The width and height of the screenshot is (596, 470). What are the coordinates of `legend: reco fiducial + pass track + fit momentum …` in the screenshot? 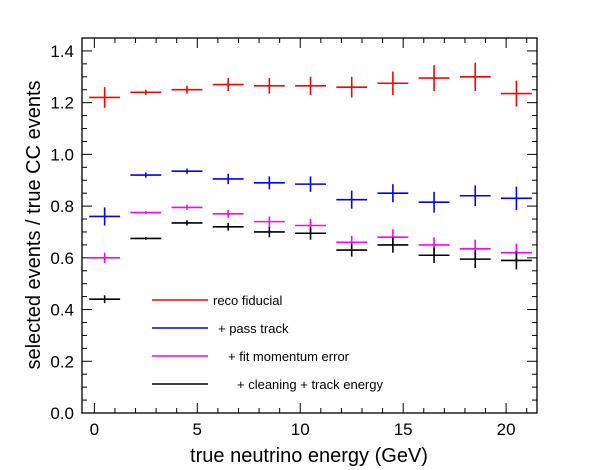 It's located at (267, 342).